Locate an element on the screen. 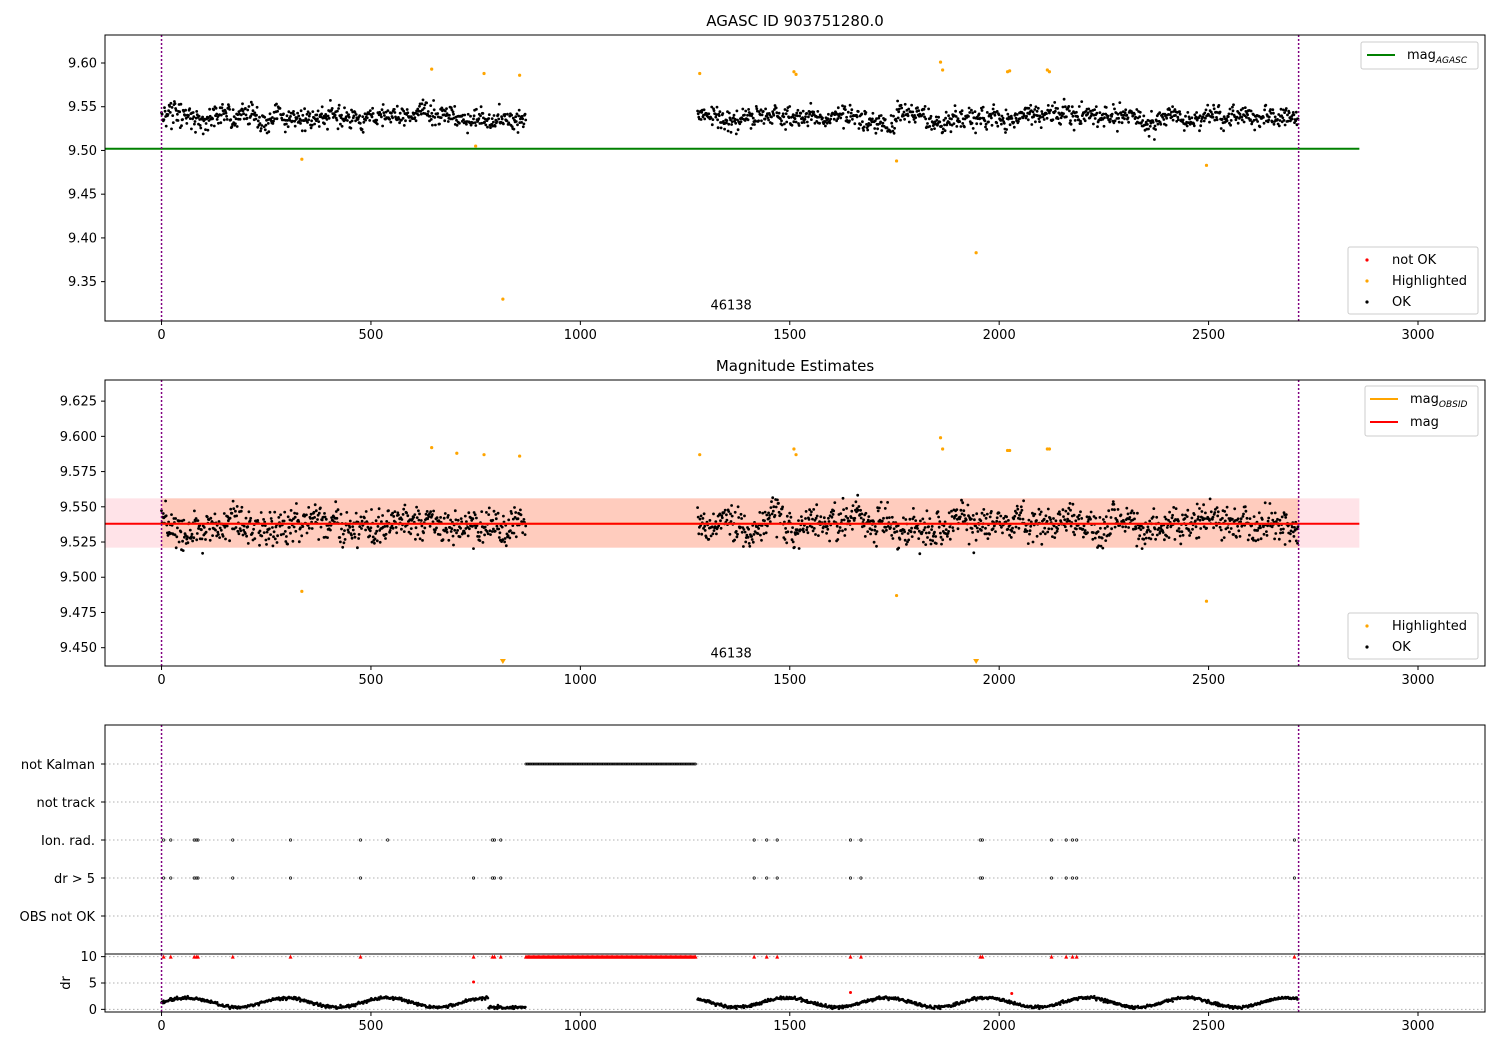  panel-magnitude-ytick-label: 9.500 is located at coordinates (78, 578).